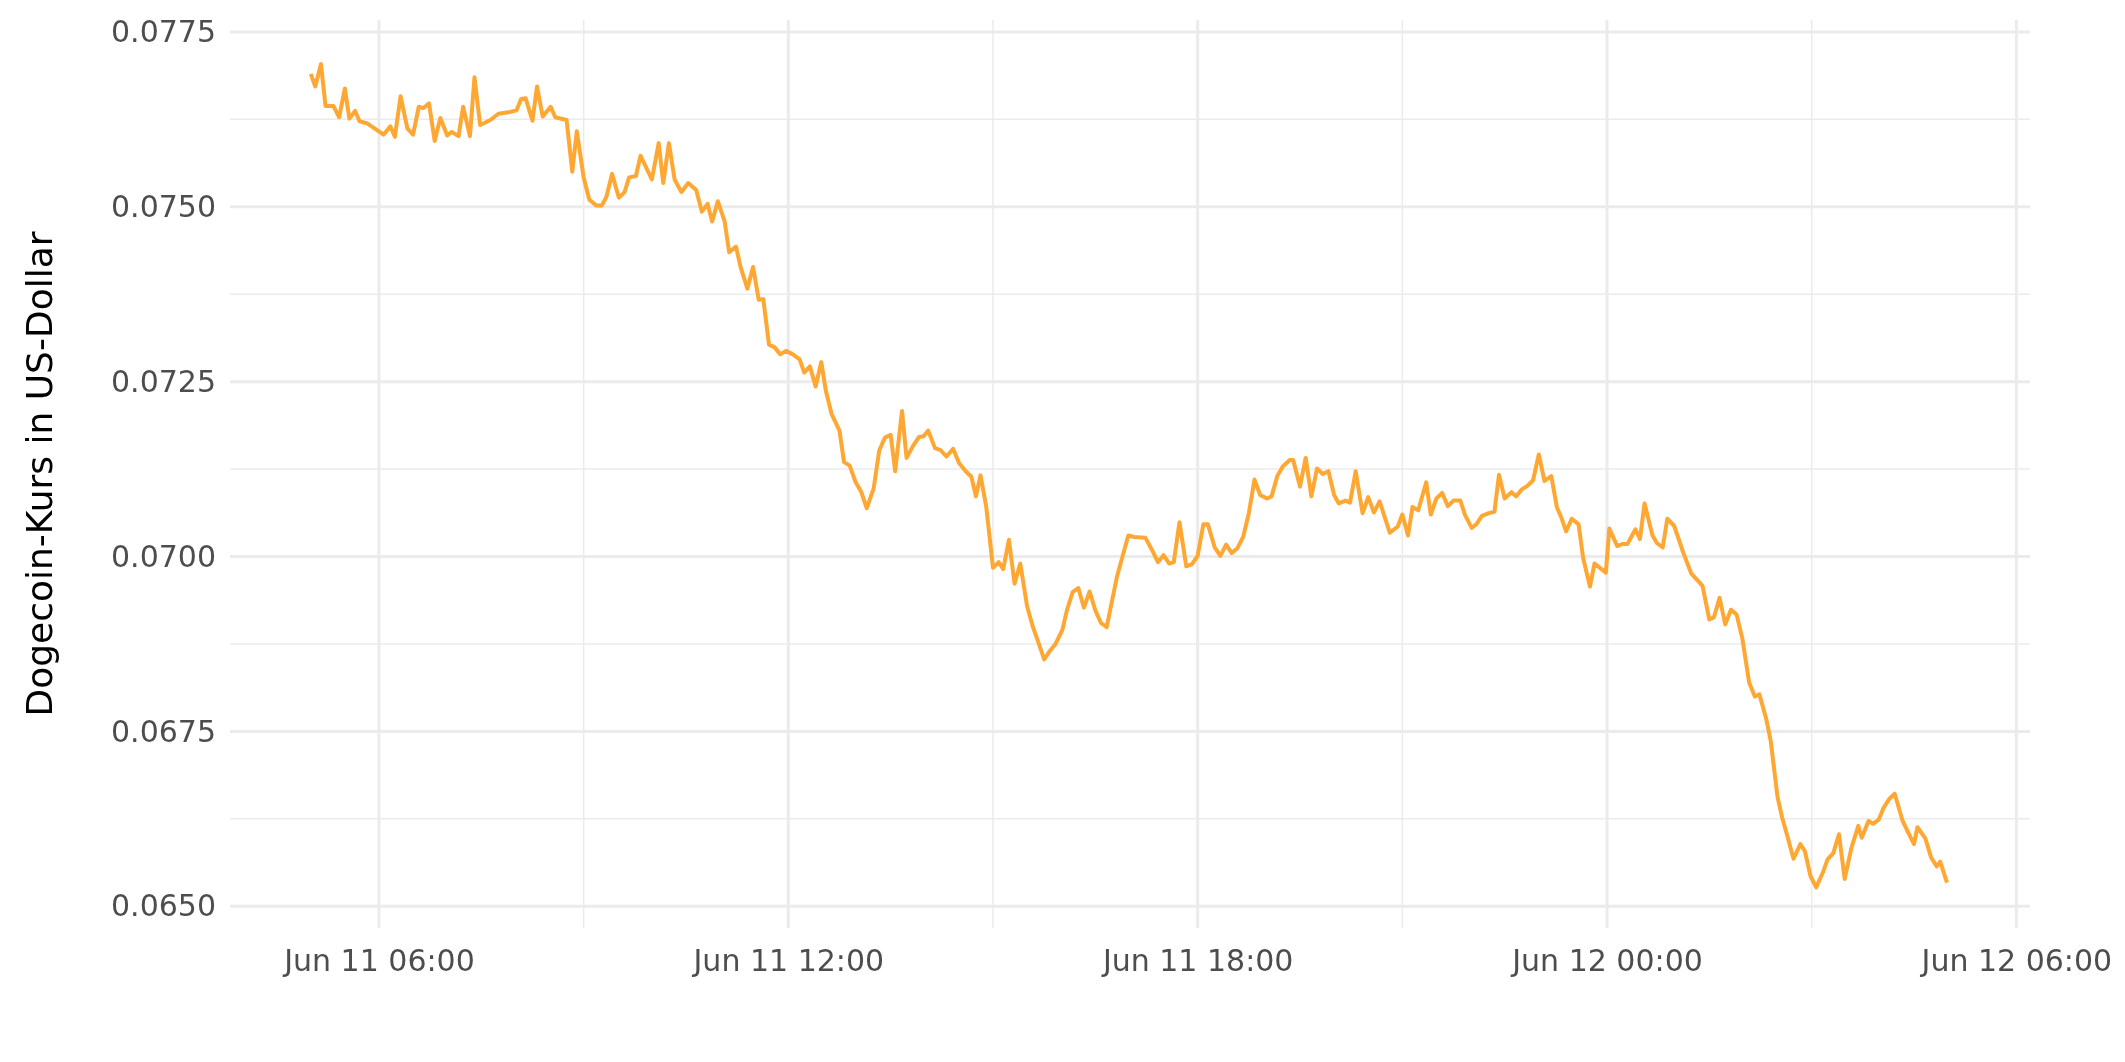 The width and height of the screenshot is (2125, 1062). What do you see at coordinates (163, 31) in the screenshot?
I see `y-tick-label: 0.0775` at bounding box center [163, 31].